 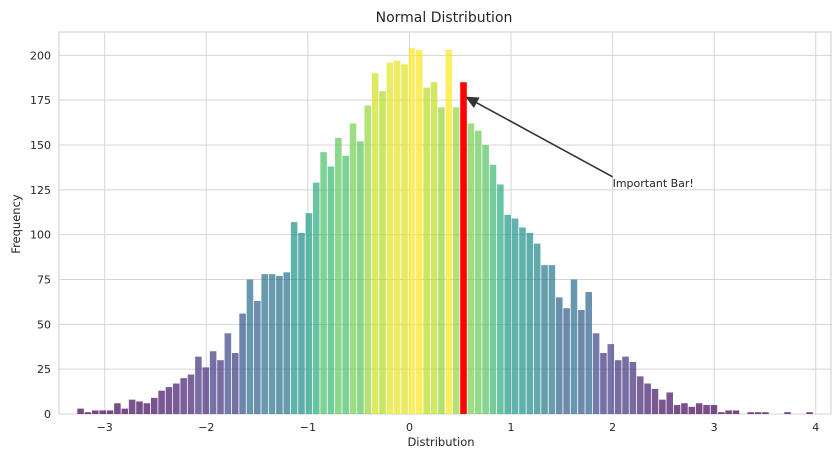 What do you see at coordinates (44, 369) in the screenshot?
I see `y-tick-label: 25` at bounding box center [44, 369].